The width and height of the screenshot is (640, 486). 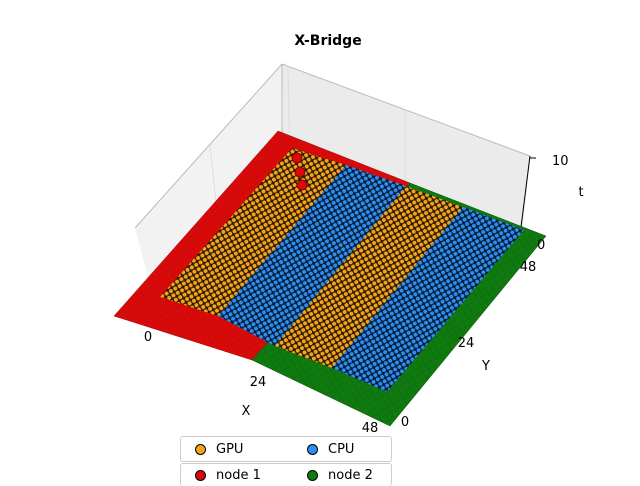 I want to click on y-axis-label: Y, so click(x=485, y=366).